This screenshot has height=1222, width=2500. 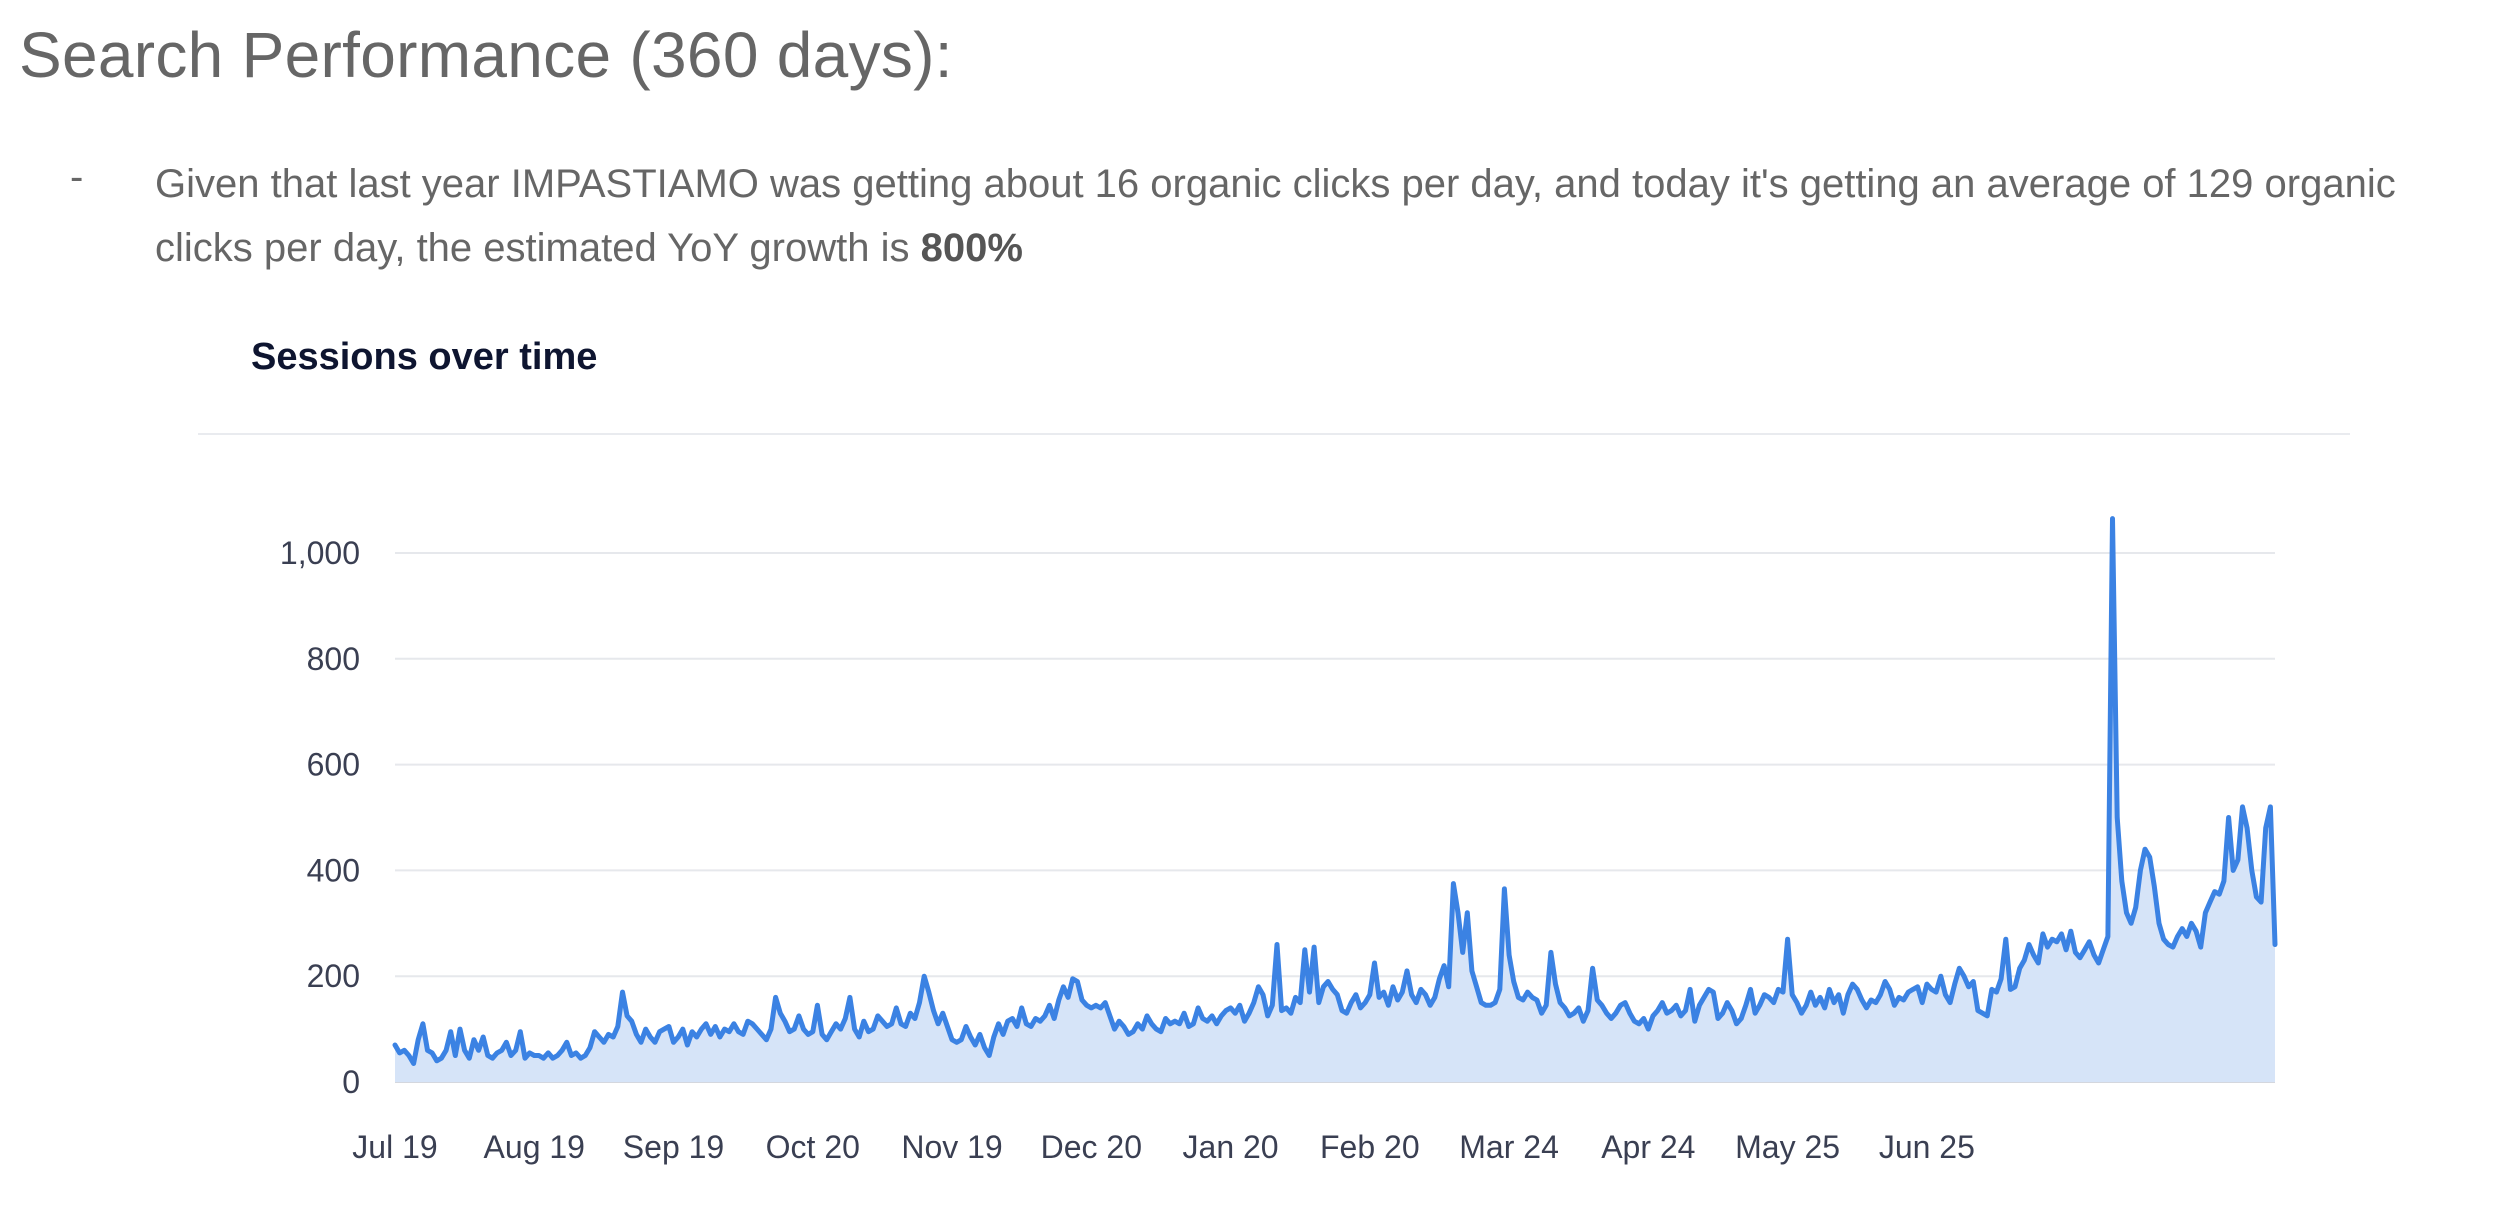 I want to click on x-tick-label: Apr 24, so click(x=1648, y=1147).